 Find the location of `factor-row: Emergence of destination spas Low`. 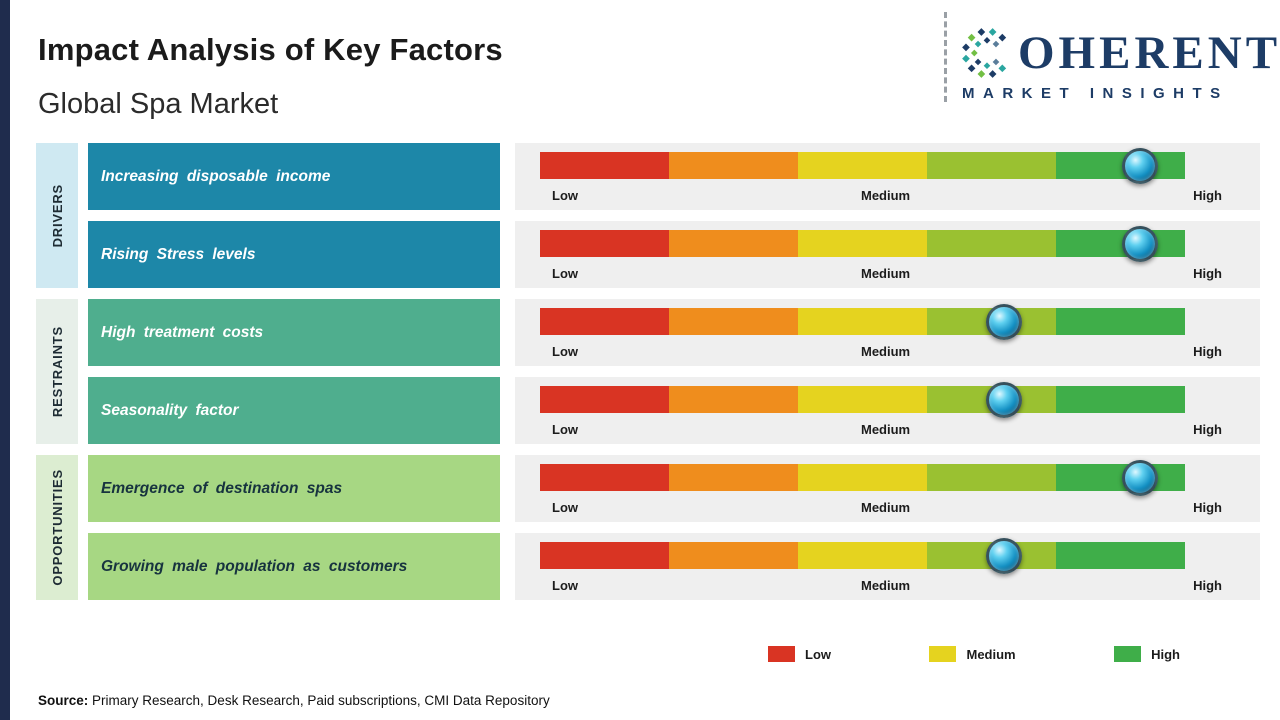

factor-row: Emergence of destination spas Low is located at coordinates (674, 488).